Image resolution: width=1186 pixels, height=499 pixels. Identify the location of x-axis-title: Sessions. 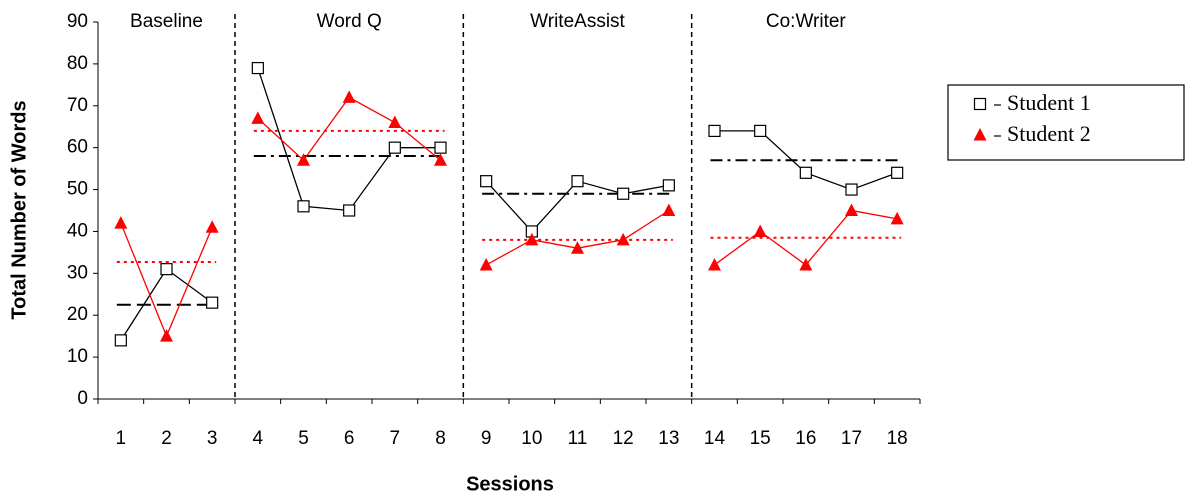
(510, 484).